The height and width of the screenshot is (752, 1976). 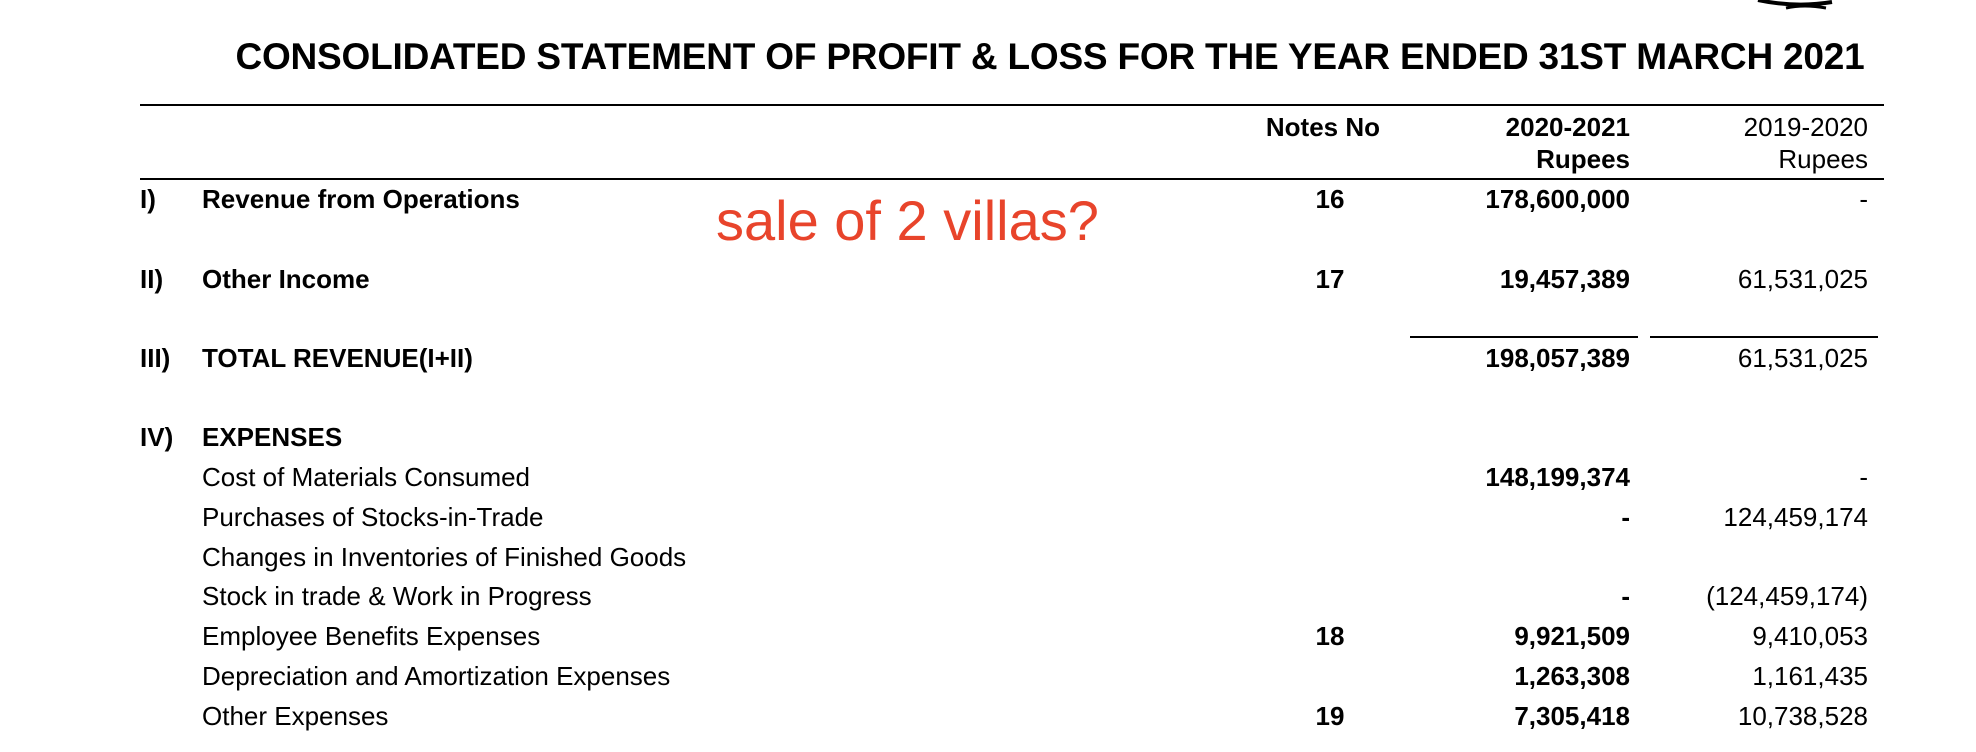 I want to click on header-current-year: 2020-2021, so click(x=1567, y=127).